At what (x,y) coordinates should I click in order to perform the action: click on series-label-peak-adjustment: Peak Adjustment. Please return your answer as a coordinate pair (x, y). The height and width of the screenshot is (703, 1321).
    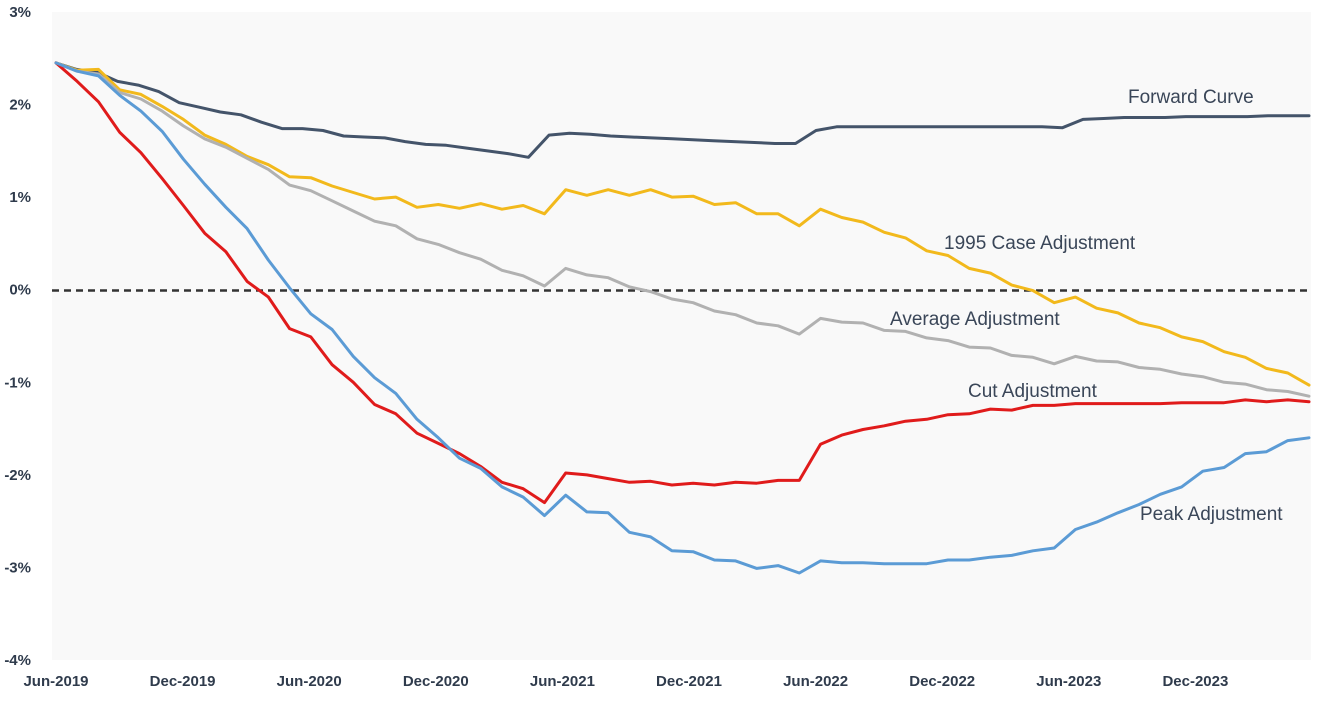
    Looking at the image, I should click on (1211, 514).